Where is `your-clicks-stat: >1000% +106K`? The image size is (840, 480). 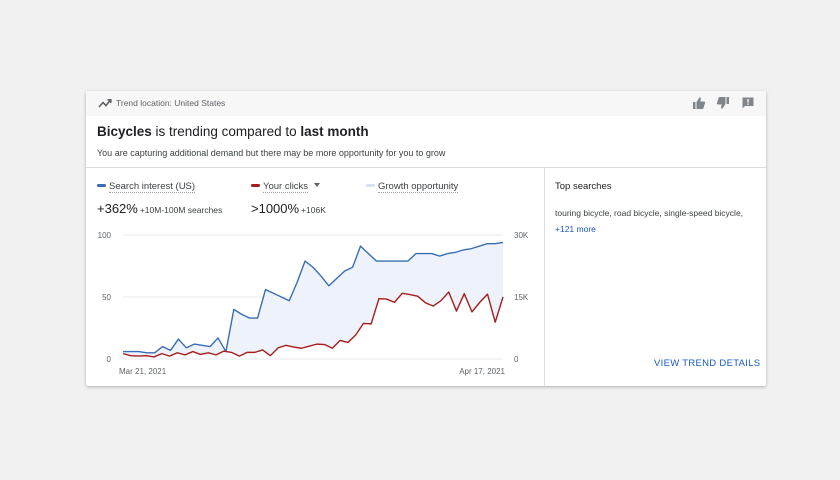 your-clicks-stat: >1000% +106K is located at coordinates (288, 209).